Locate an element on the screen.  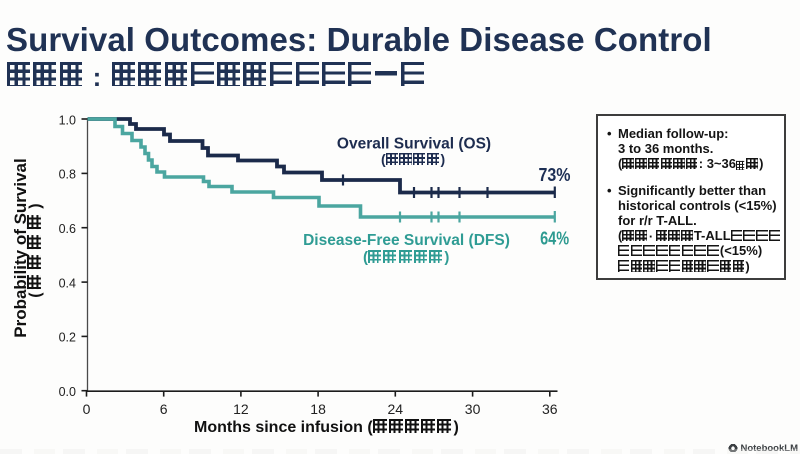
svg-text: Disease-Free Survival (DFS) is located at coordinates (406, 240).